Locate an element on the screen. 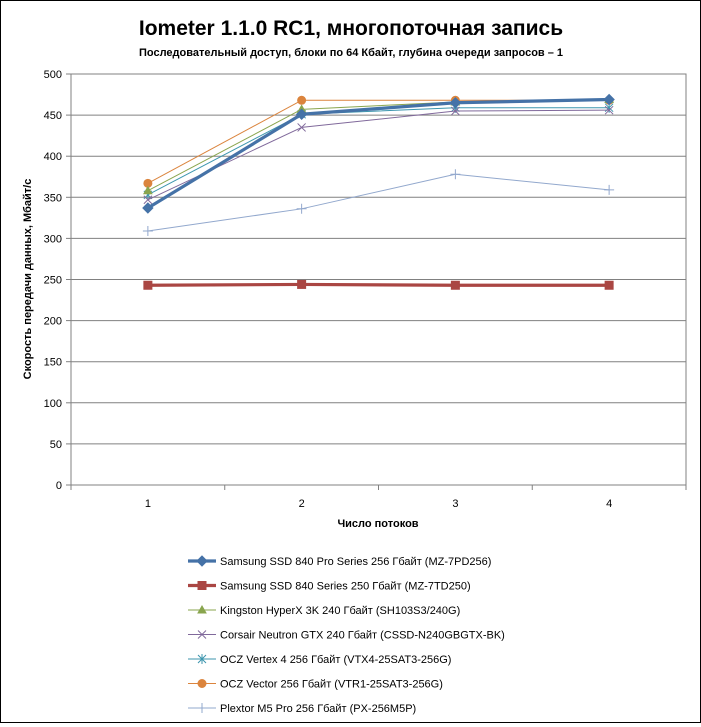 This screenshot has width=701, height=727. x-axis-label: Число потоков is located at coordinates (377, 524).